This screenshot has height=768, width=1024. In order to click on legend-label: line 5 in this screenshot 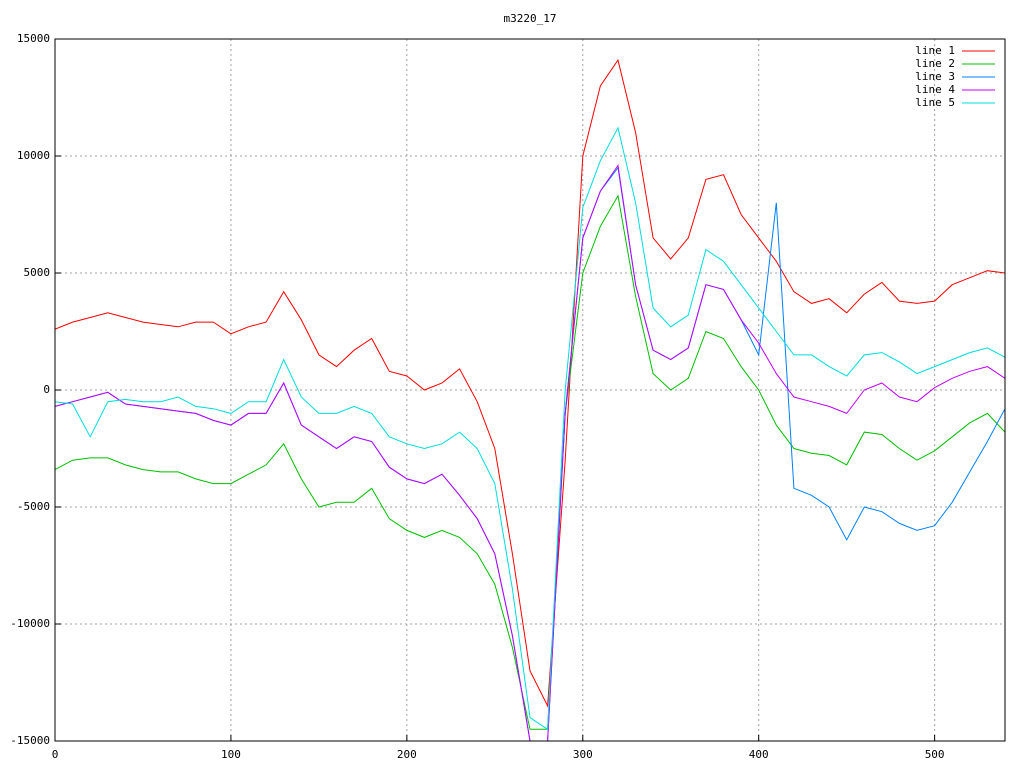, I will do `click(935, 102)`.